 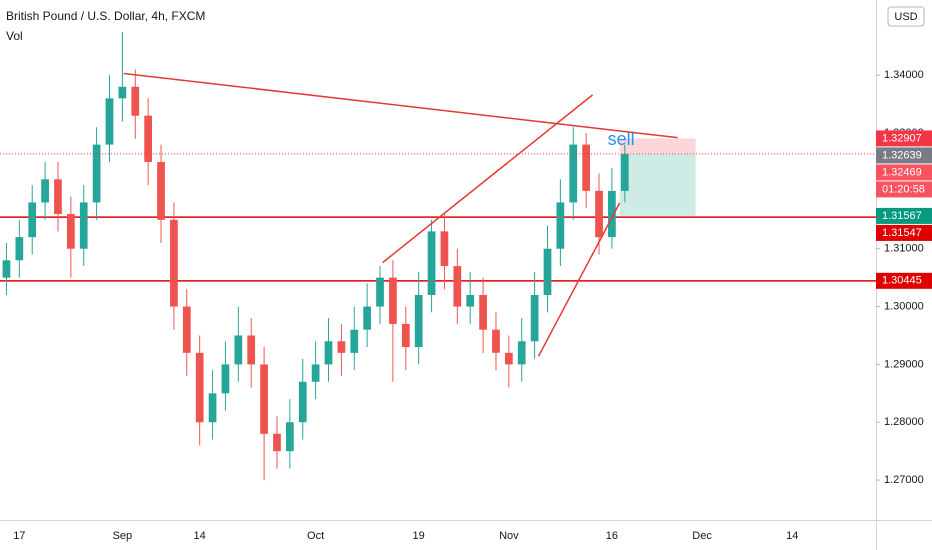 I want to click on position-label: sell, so click(x=621, y=139).